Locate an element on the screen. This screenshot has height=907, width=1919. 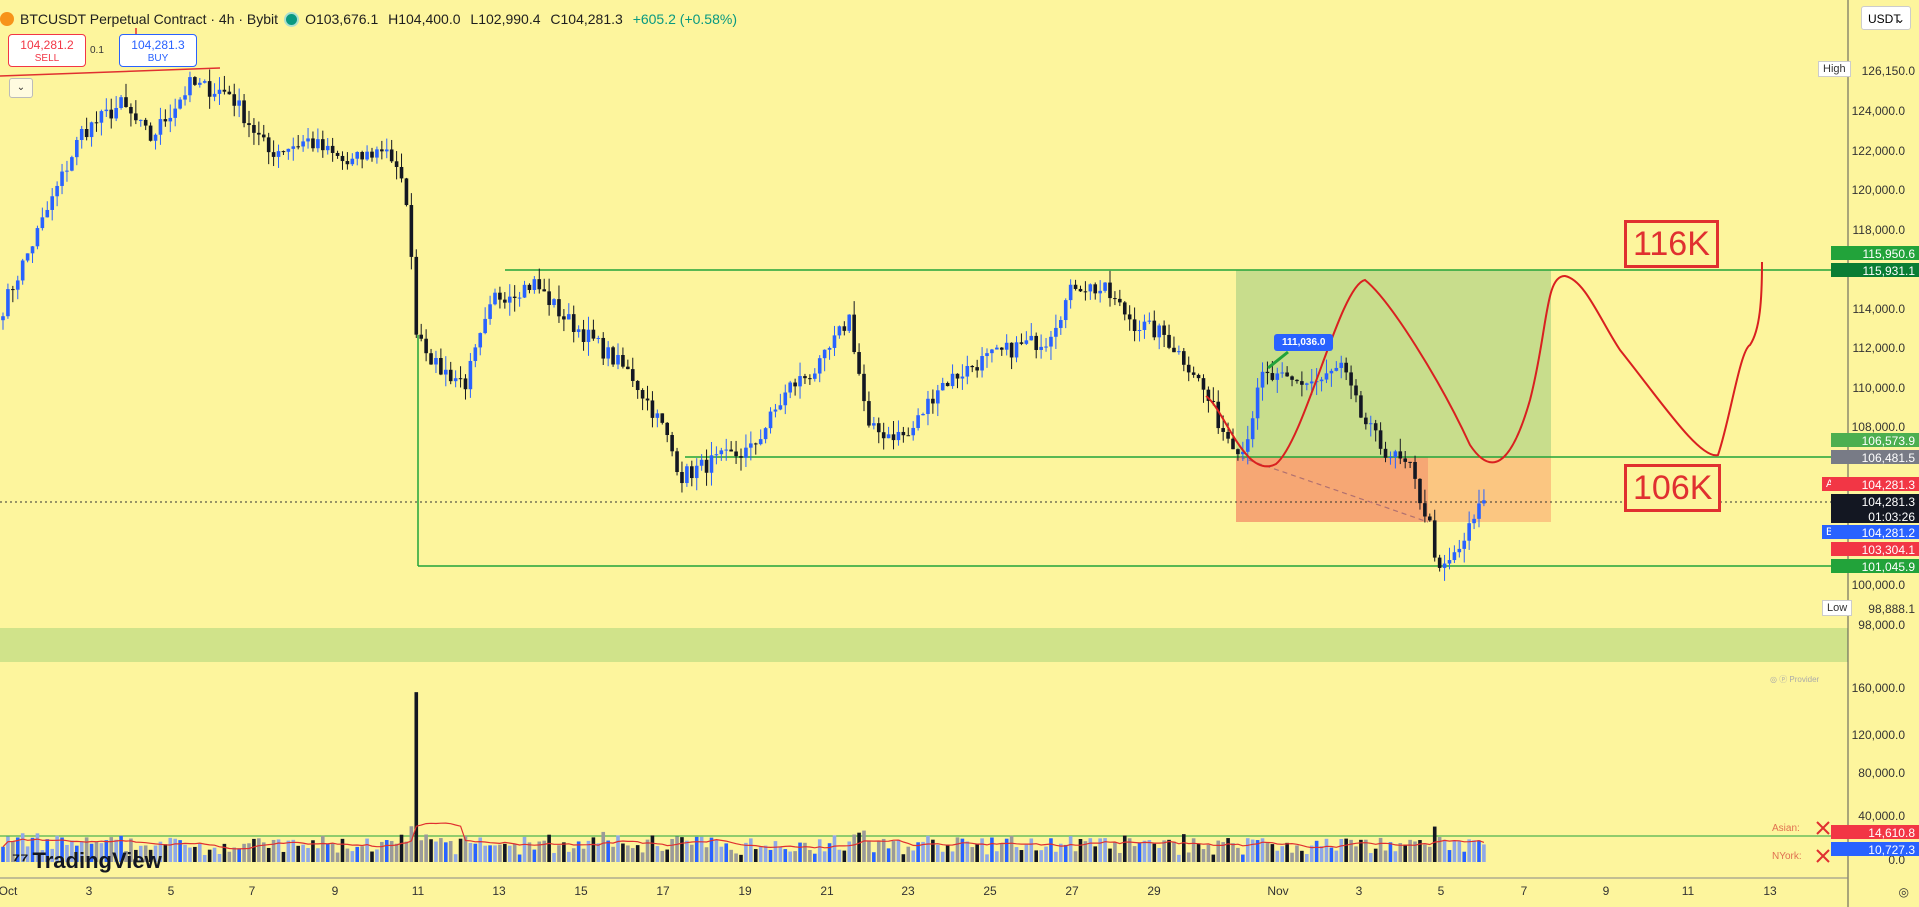
projection-drawing is located at coordinates (1484, 364).